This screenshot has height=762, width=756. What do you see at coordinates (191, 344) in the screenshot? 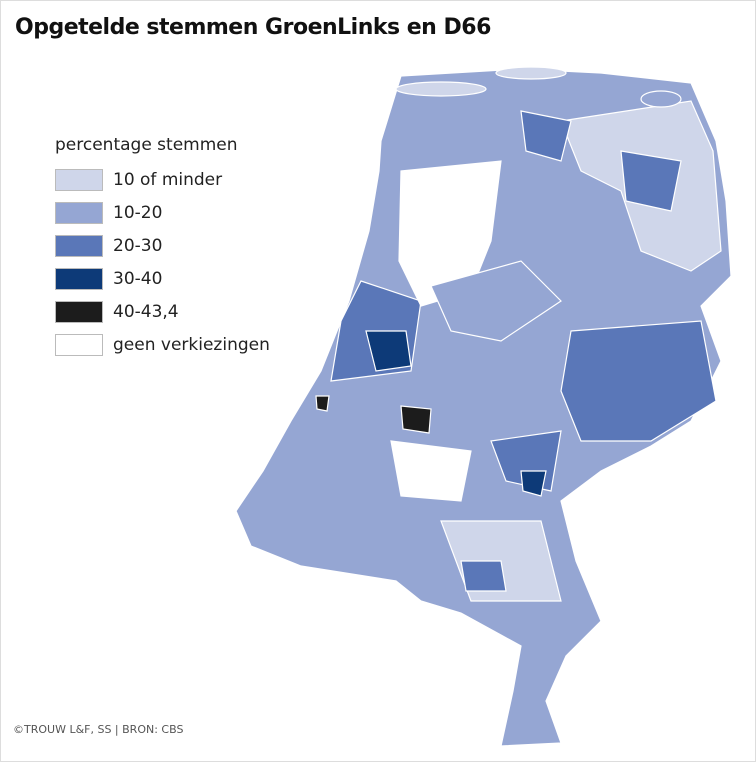
I see `legend-label: geen verkiezingen` at bounding box center [191, 344].